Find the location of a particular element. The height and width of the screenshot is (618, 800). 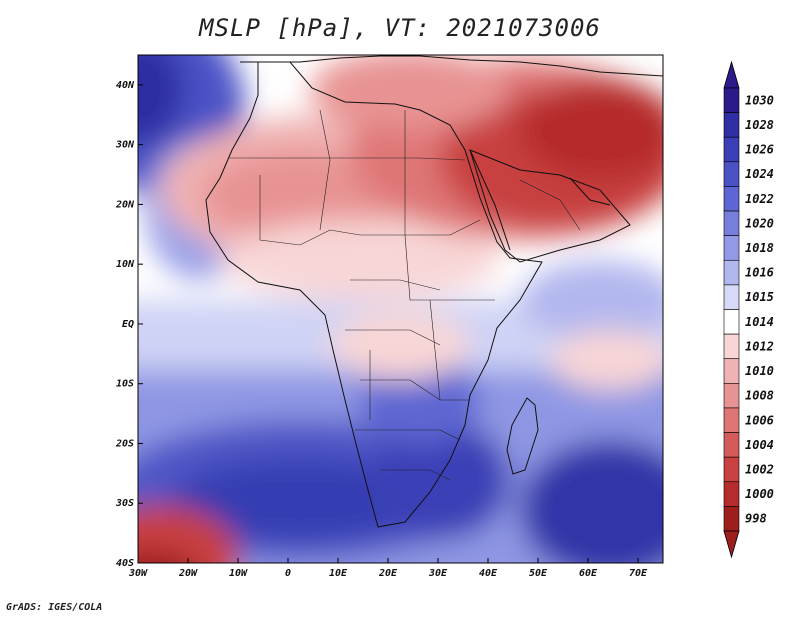

arabia-coastline is located at coordinates (550, 206).